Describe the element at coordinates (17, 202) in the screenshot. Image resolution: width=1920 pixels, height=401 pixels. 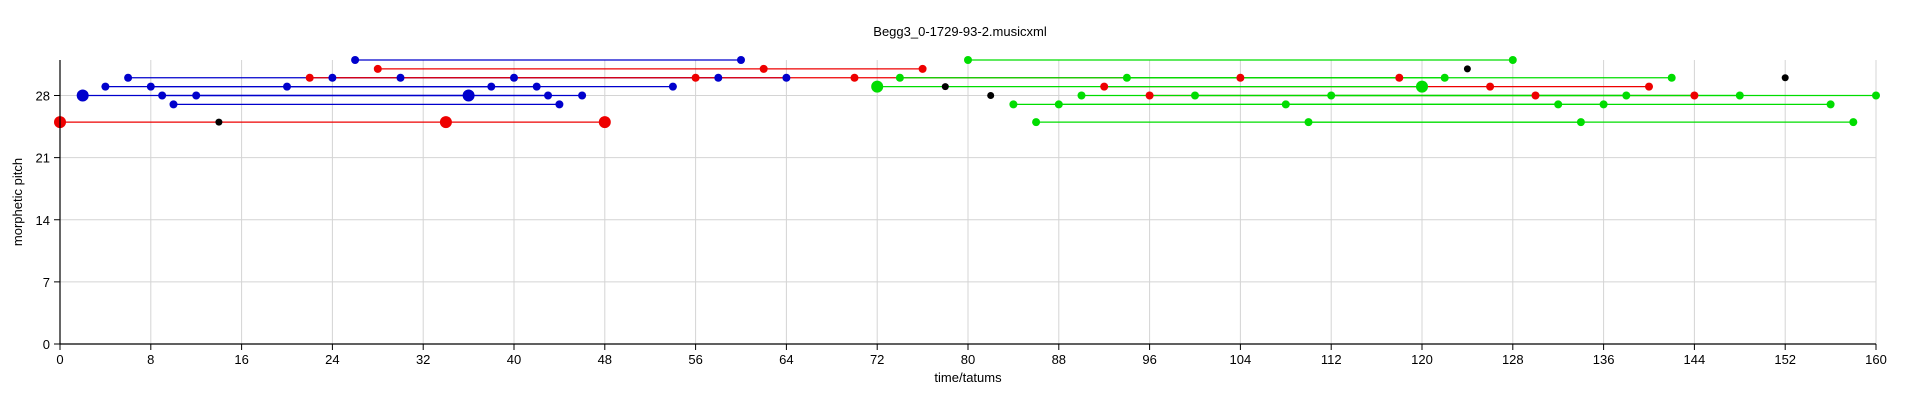
I see `y-axis-label: morphetic pitch` at that location.